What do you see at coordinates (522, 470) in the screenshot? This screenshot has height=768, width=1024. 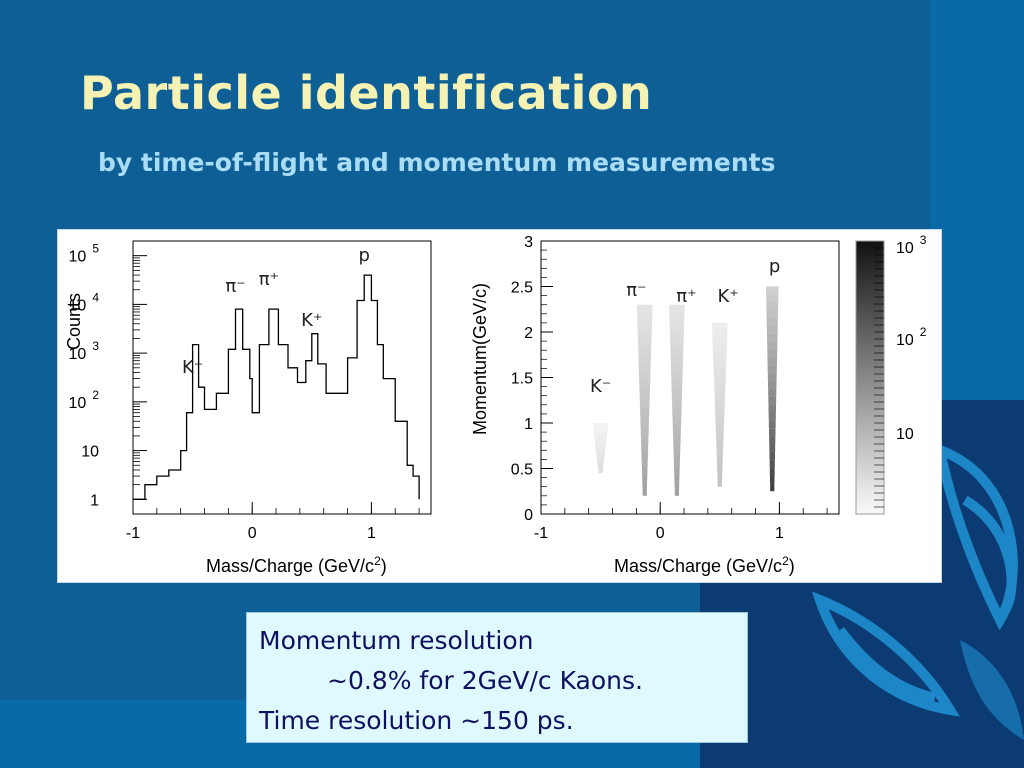 I see `right-y-tick-label: 0.5` at bounding box center [522, 470].